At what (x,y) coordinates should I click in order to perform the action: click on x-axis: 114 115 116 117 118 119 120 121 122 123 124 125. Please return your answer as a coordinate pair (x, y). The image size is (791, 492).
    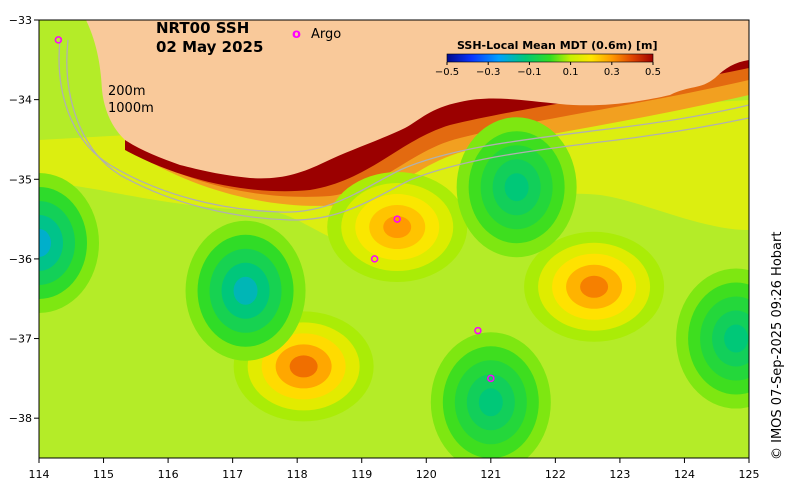
    Looking at the image, I should click on (394, 469).